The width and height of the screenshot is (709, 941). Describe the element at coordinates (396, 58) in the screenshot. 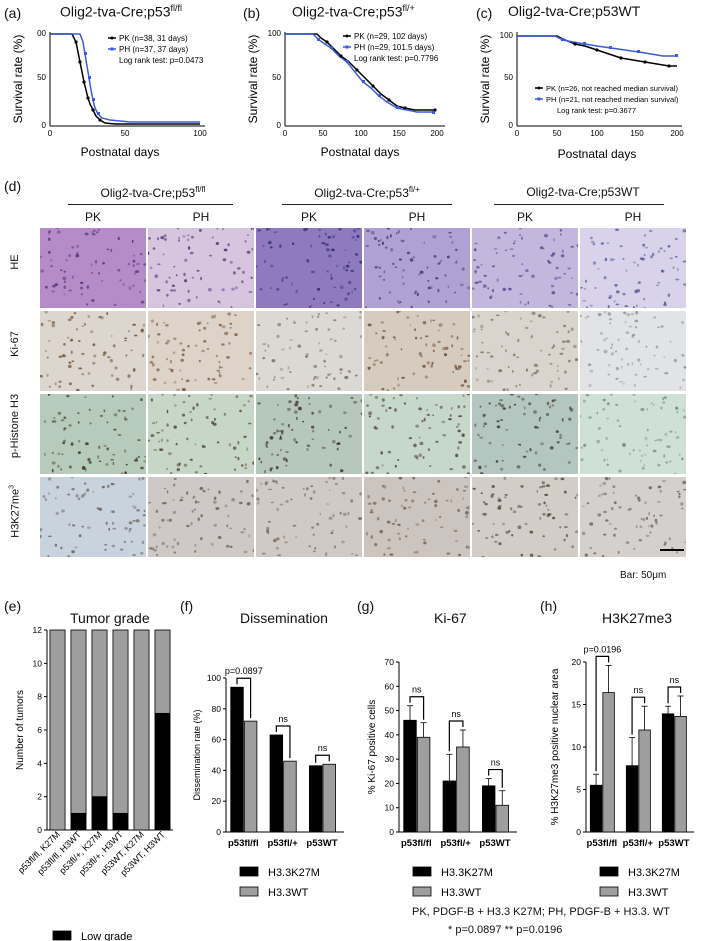

I see `svg-text: Log rank test: p=0.7796` at that location.